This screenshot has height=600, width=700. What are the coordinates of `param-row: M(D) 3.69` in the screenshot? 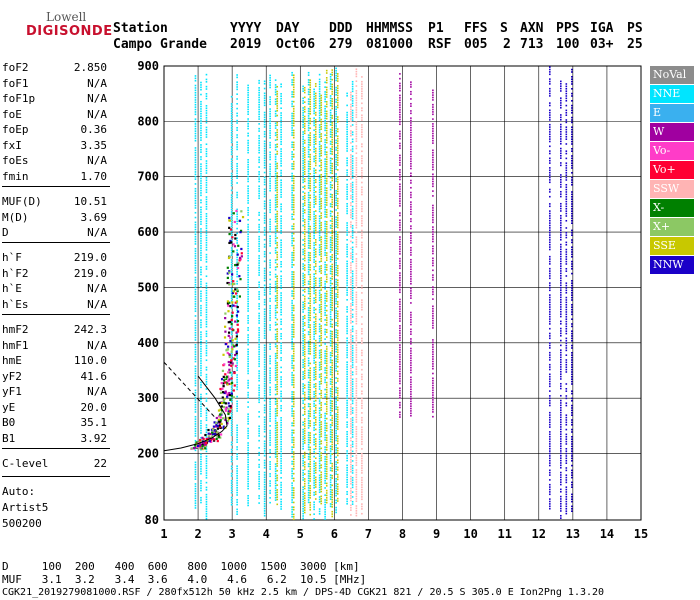 It's located at (54, 217).